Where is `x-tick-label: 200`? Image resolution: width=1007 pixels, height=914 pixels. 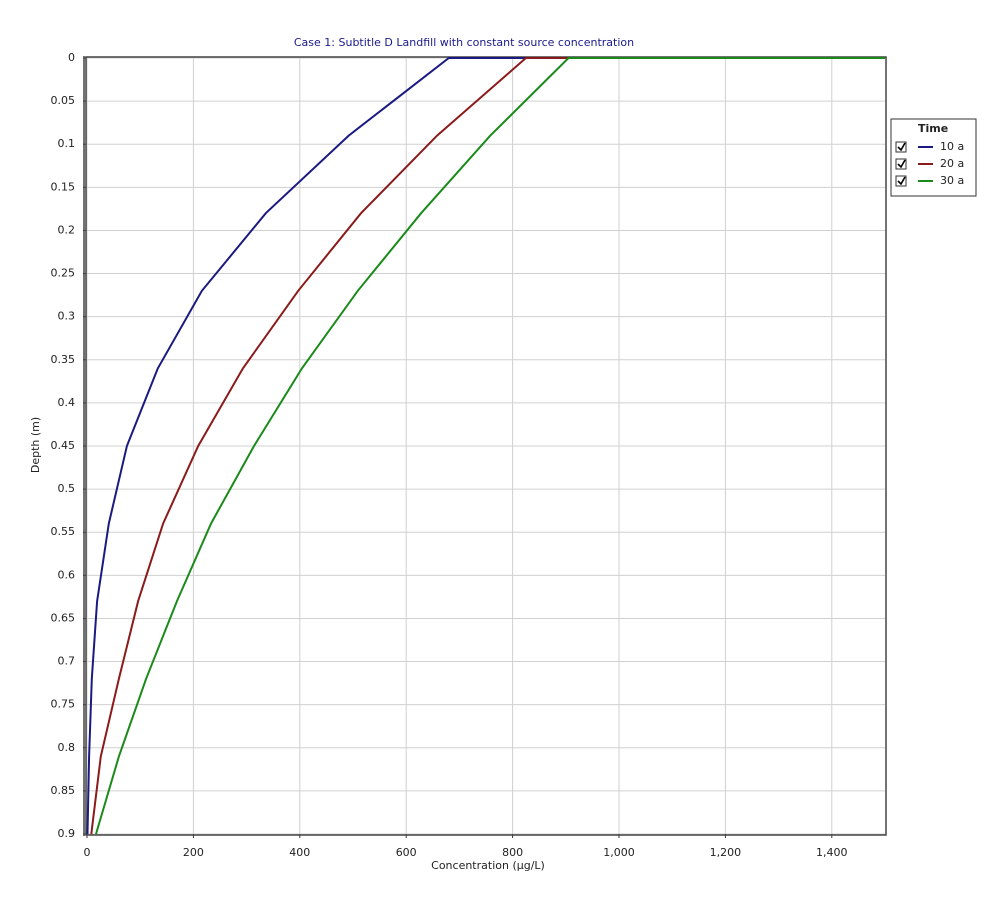 x-tick-label: 200 is located at coordinates (193, 852).